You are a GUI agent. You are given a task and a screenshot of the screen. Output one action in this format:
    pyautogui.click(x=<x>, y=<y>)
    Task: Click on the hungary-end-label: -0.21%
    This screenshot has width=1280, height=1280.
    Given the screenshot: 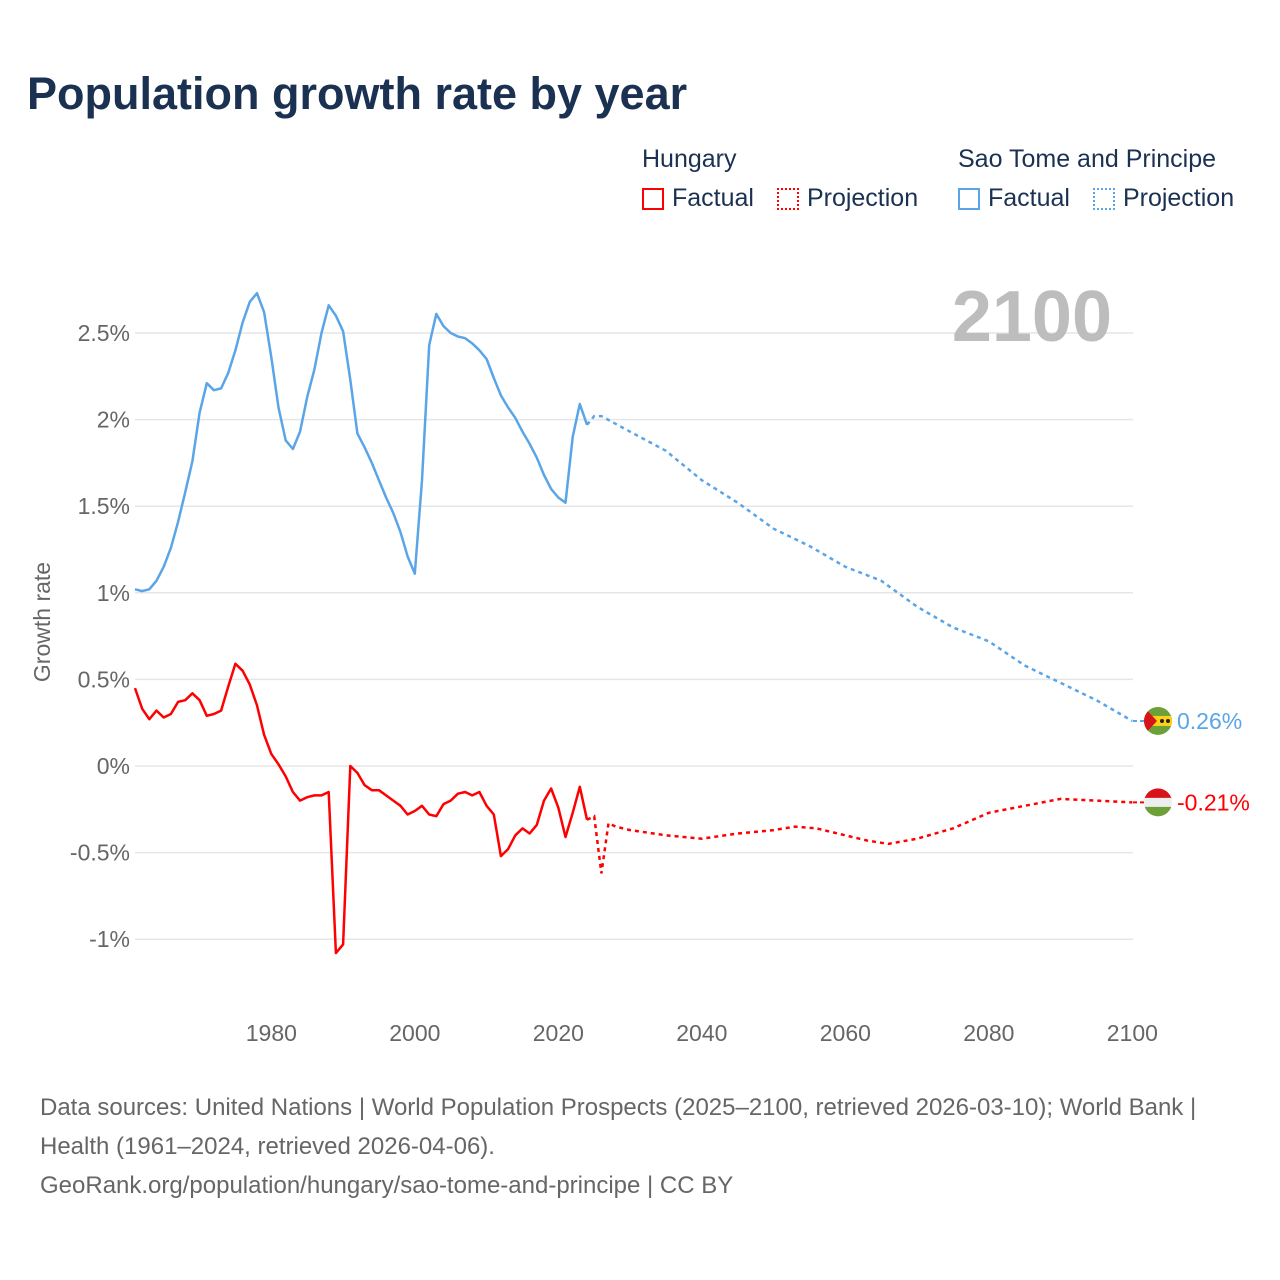 What is the action you would take?
    pyautogui.click(x=1213, y=802)
    